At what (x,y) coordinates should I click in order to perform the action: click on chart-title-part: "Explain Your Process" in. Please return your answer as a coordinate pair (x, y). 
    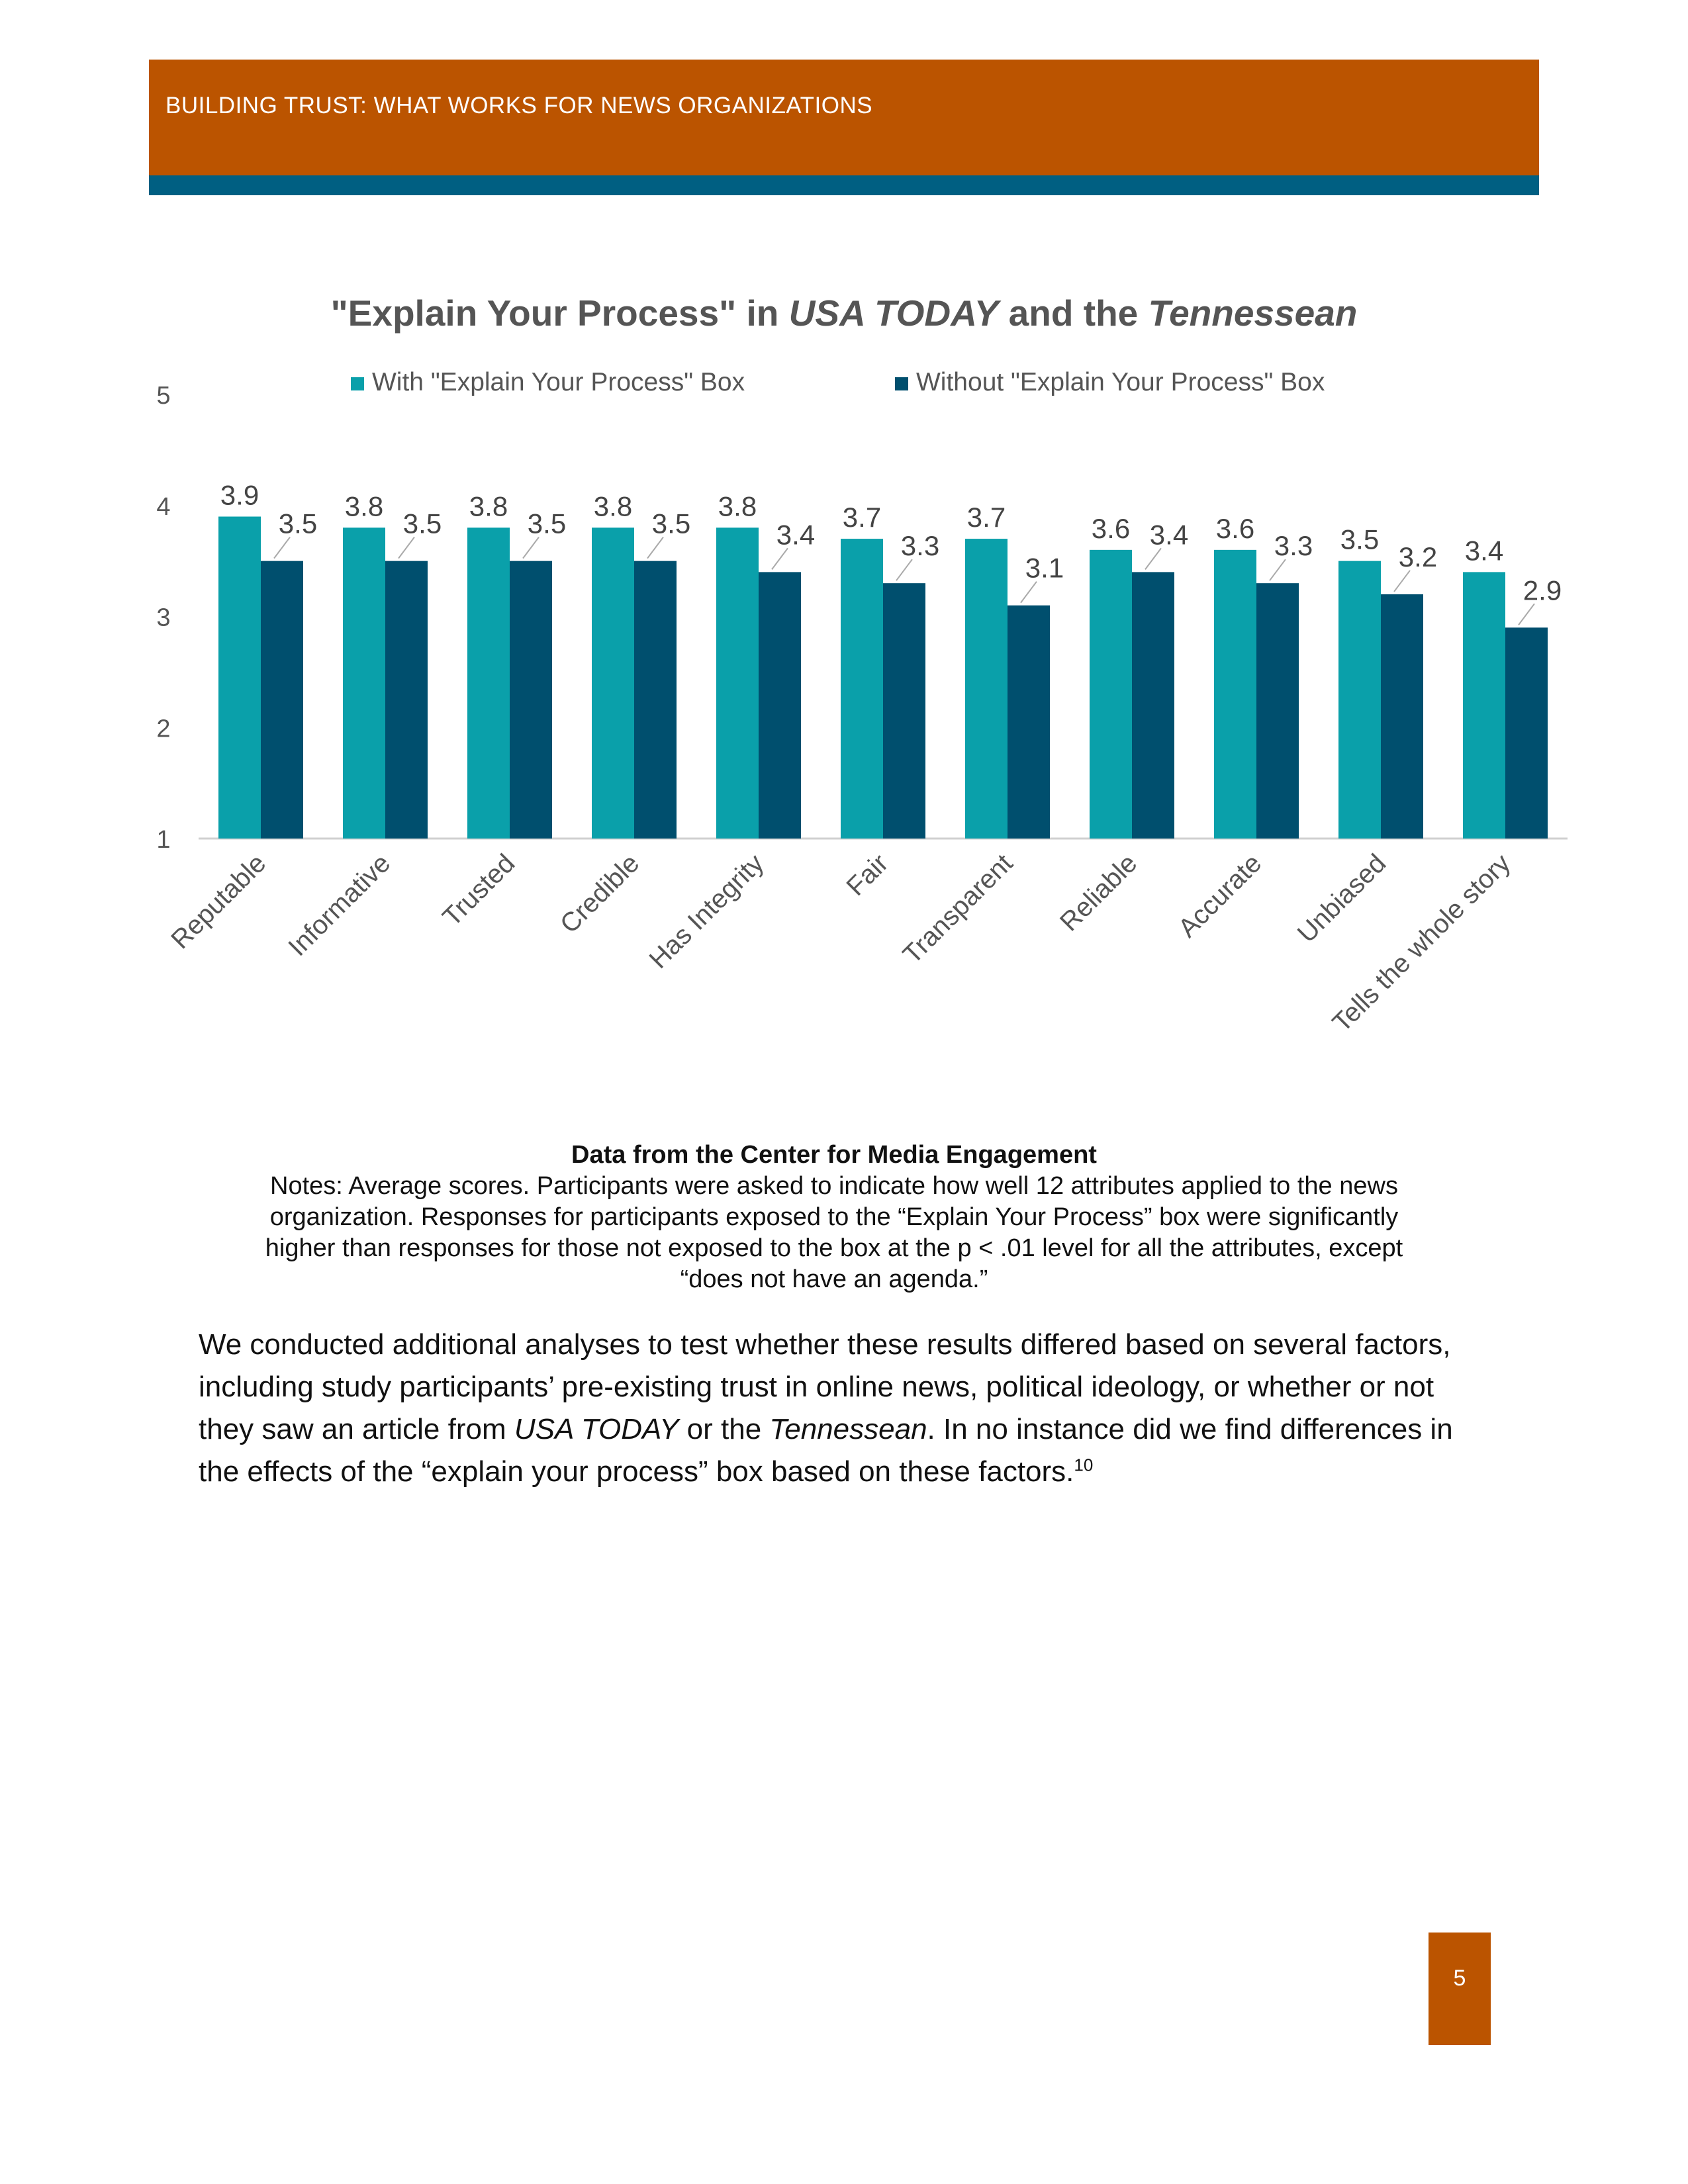
    Looking at the image, I should click on (560, 313).